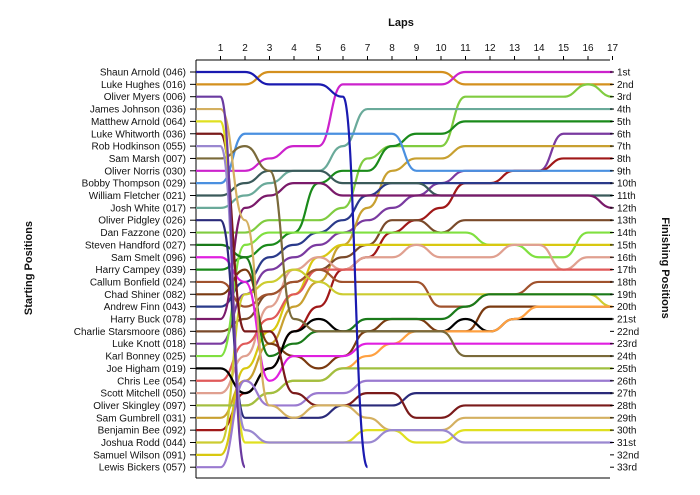 The image size is (700, 495). I want to click on start-position-label: Josh White (017), so click(148, 208).